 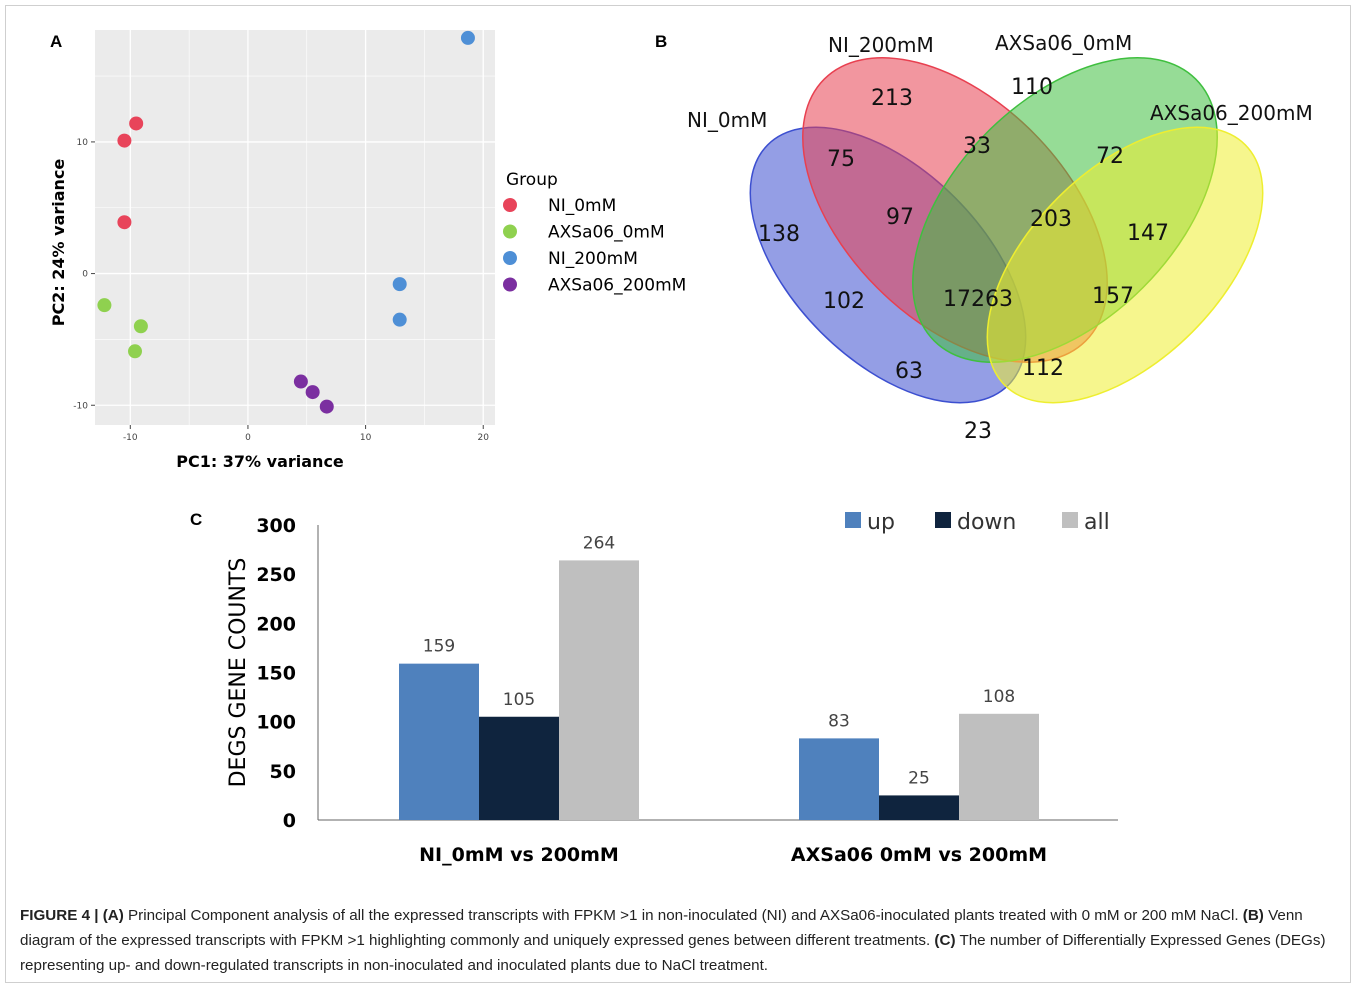 What do you see at coordinates (978, 299) in the screenshot?
I see `venn-region-count: 17263` at bounding box center [978, 299].